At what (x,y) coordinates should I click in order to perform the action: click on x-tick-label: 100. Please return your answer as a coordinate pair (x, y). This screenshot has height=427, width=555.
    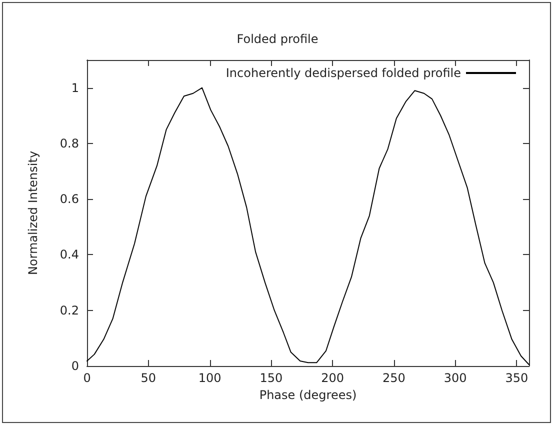
    Looking at the image, I should click on (210, 378).